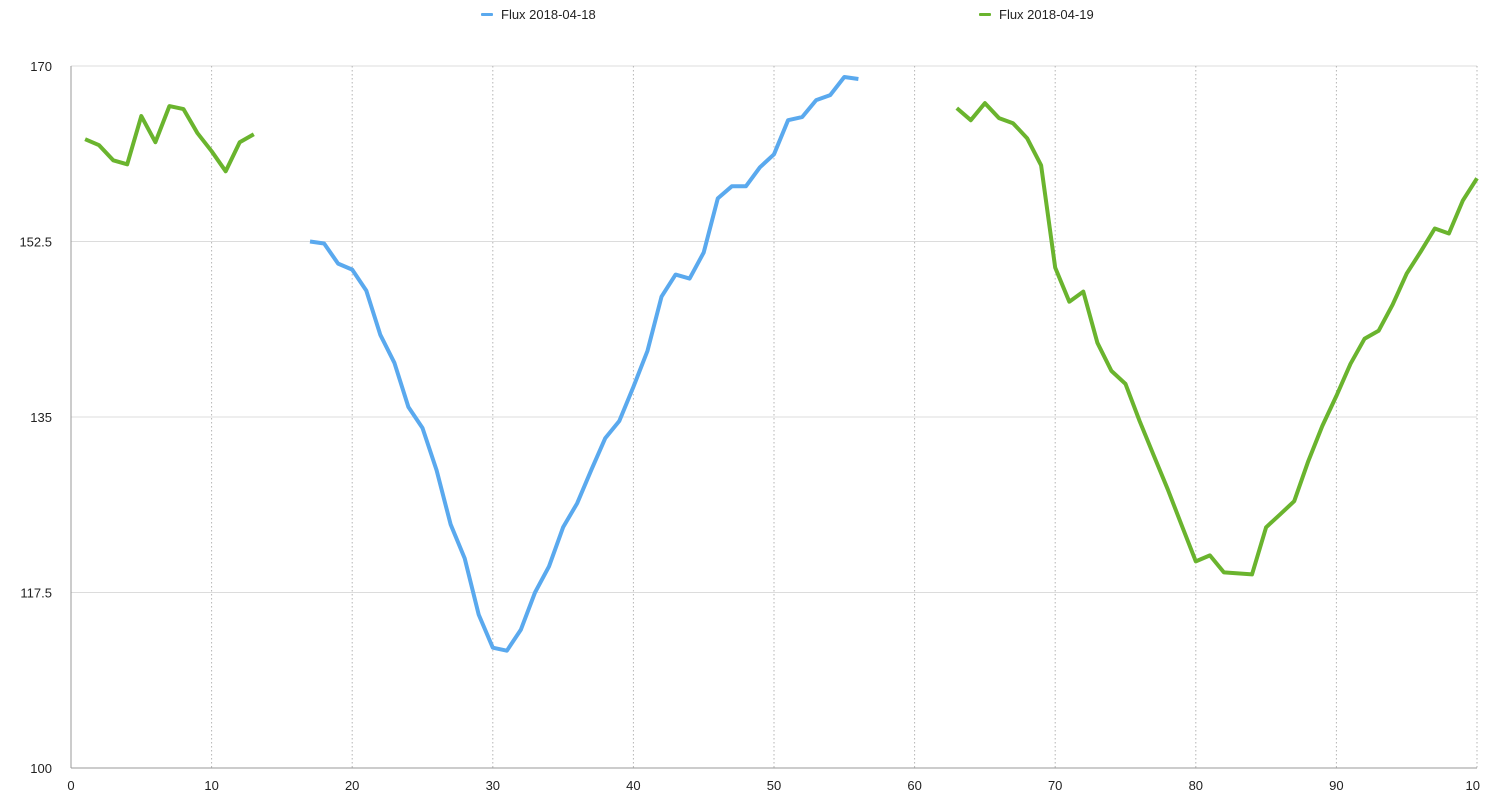 Image resolution: width=1500 pixels, height=796 pixels. What do you see at coordinates (70, 785) in the screenshot?
I see `x-tick-label: 0` at bounding box center [70, 785].